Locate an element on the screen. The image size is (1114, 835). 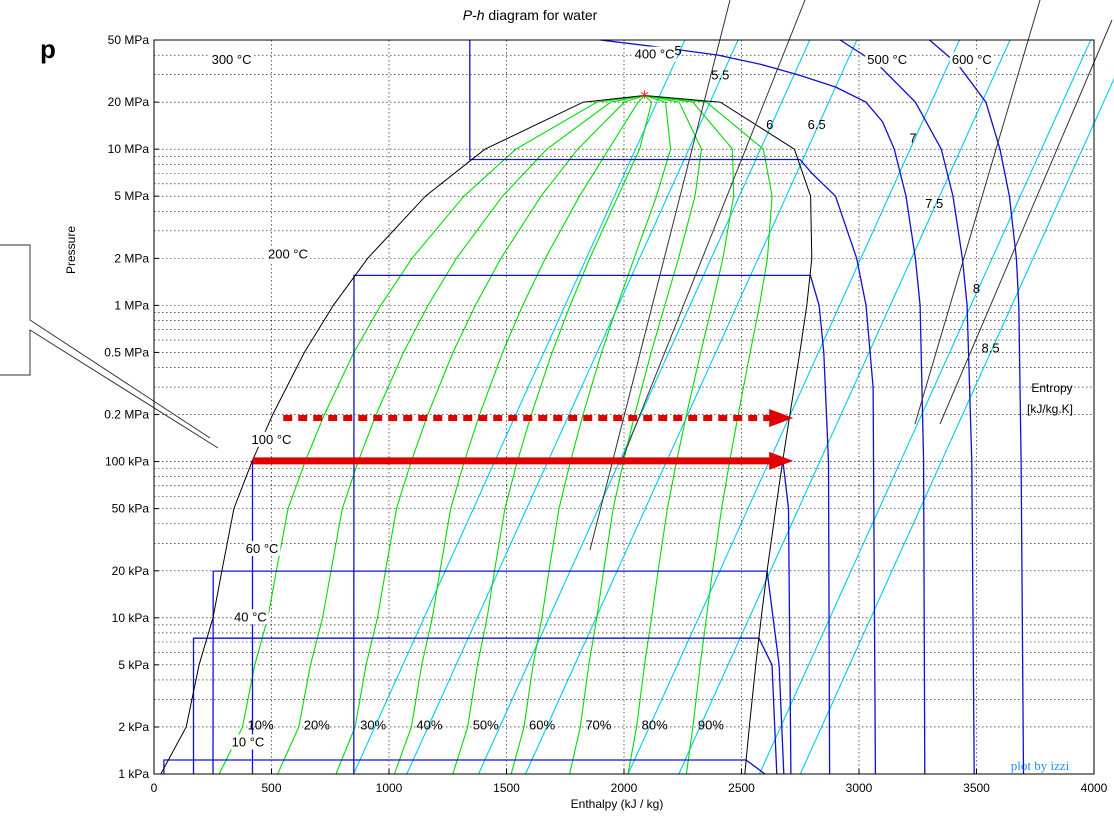
y-tick-label: 10 MPa is located at coordinates (129, 149).